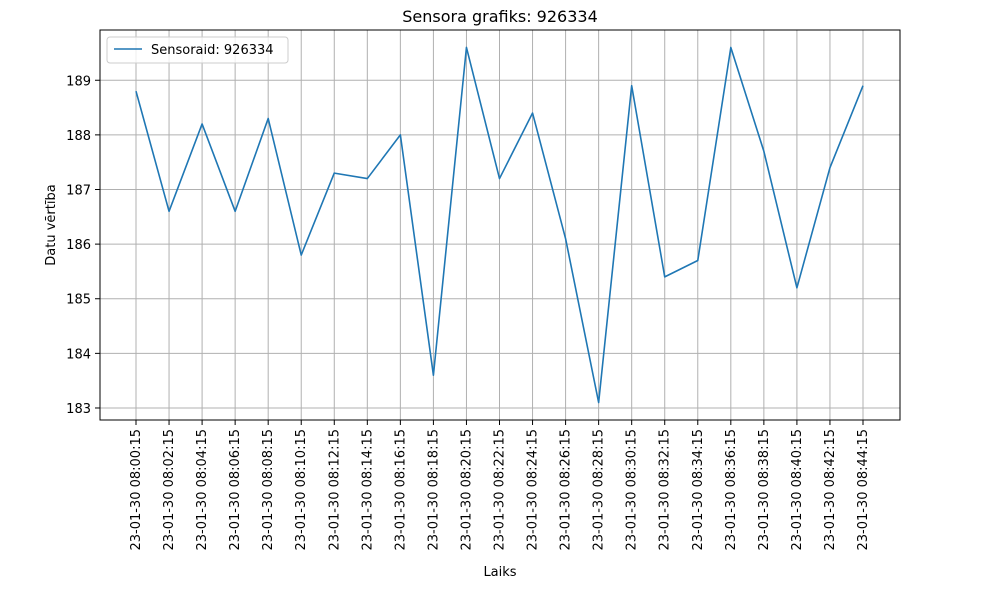  What do you see at coordinates (268, 490) in the screenshot?
I see `x-tick-label: 23-01-30 08:08:15` at bounding box center [268, 490].